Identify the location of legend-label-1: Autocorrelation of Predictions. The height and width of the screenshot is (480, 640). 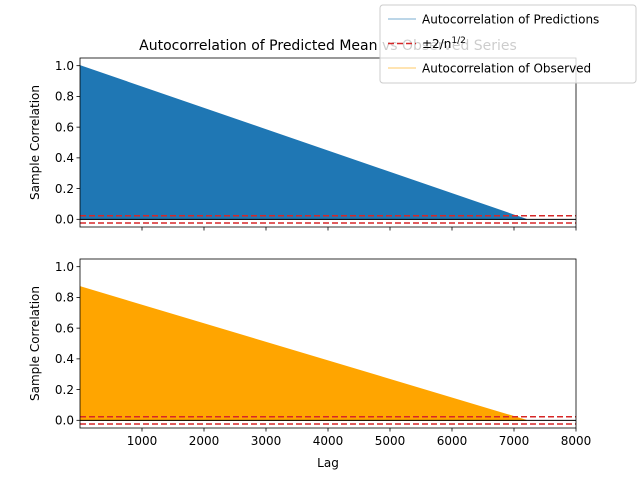
(510, 19).